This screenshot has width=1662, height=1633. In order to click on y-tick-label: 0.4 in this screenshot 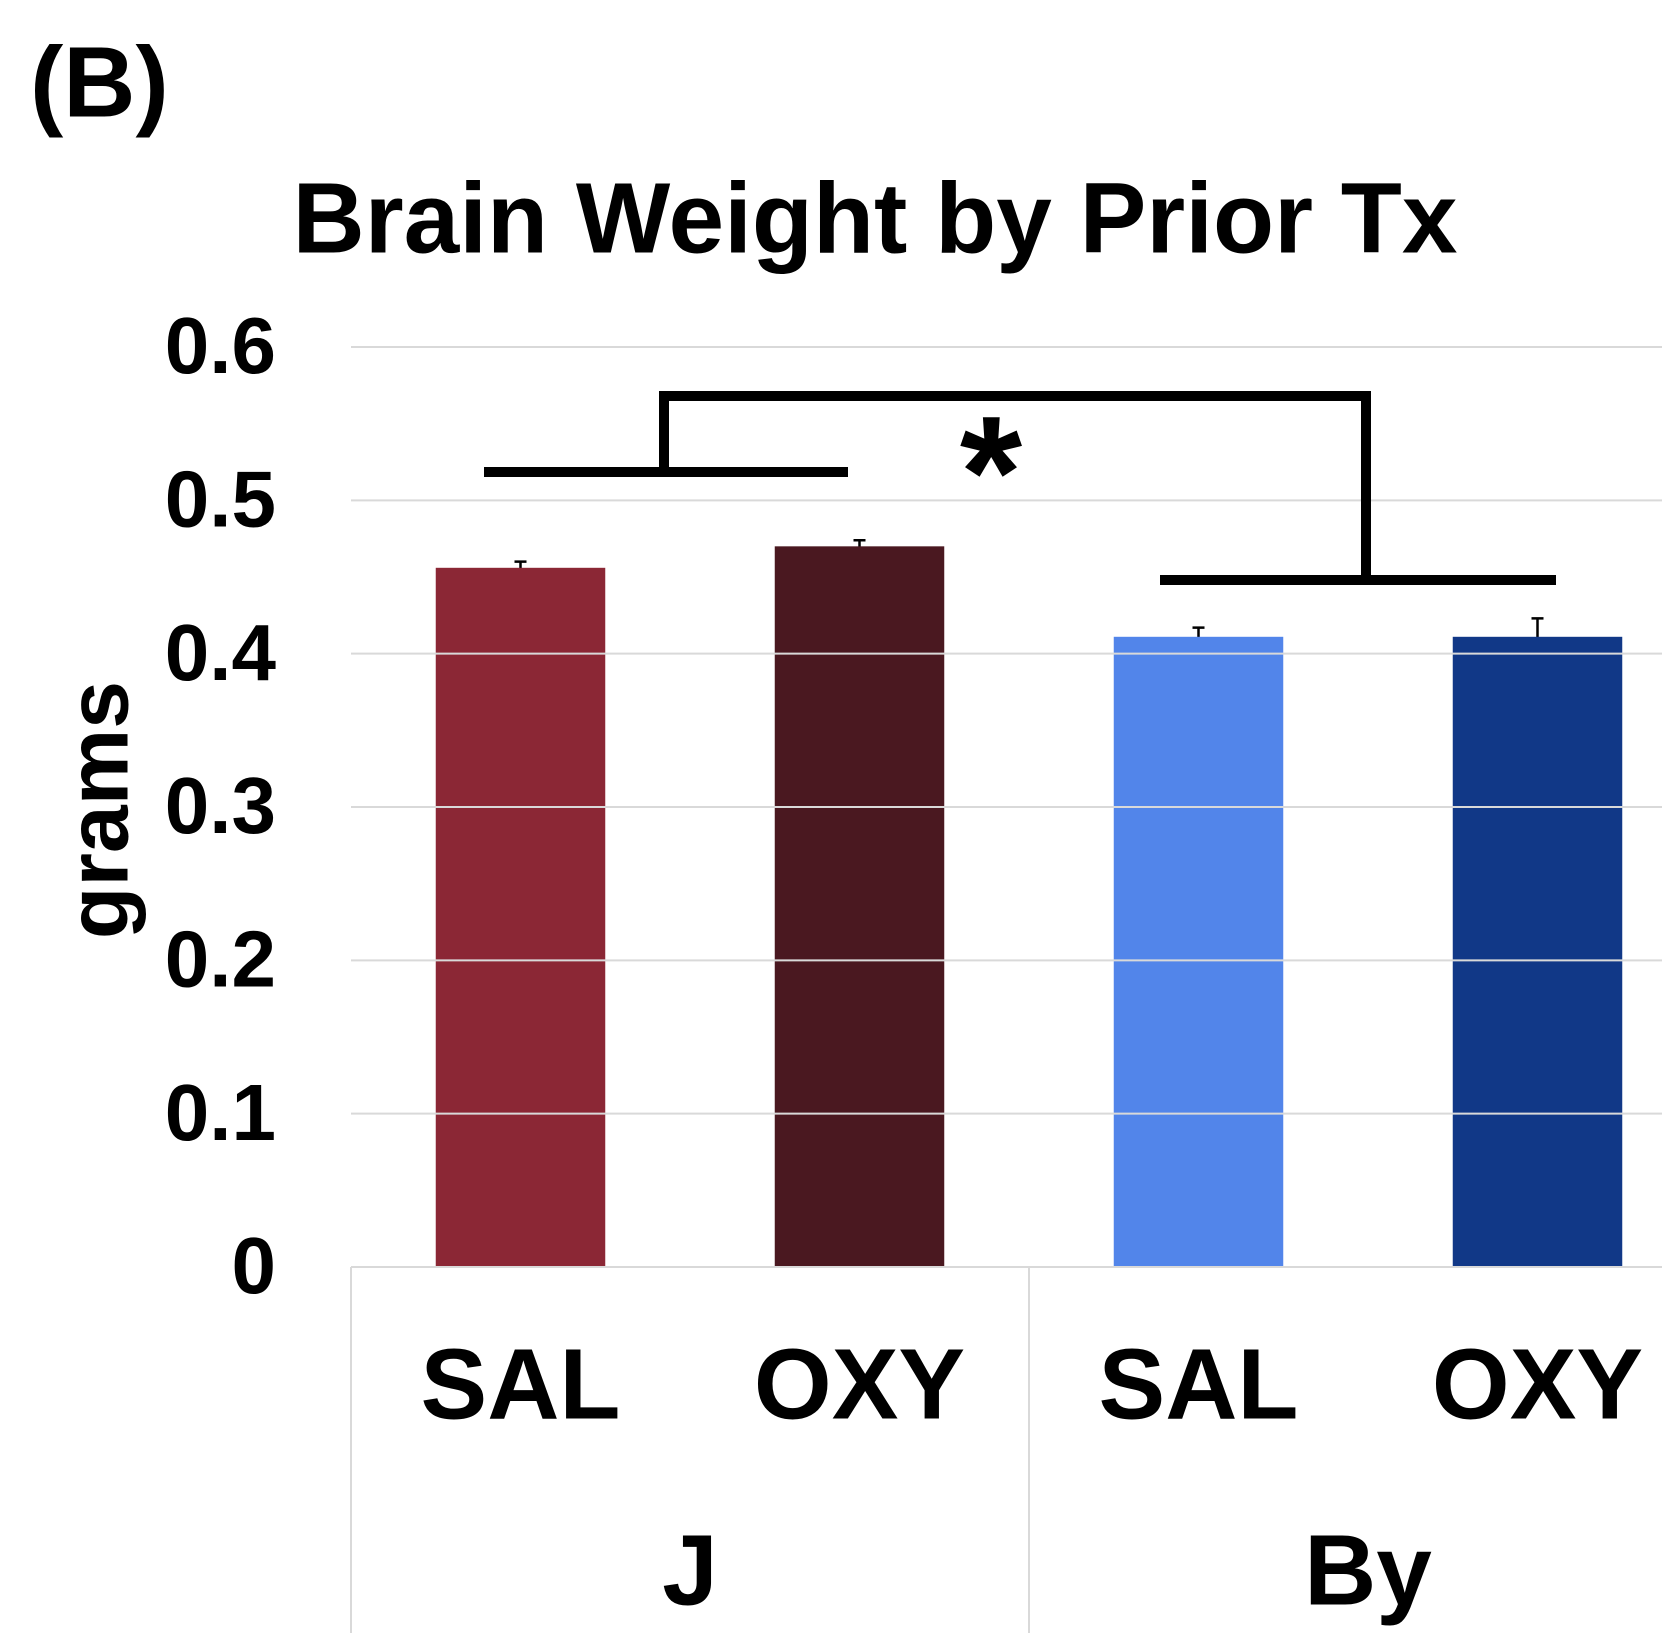, I will do `click(221, 652)`.